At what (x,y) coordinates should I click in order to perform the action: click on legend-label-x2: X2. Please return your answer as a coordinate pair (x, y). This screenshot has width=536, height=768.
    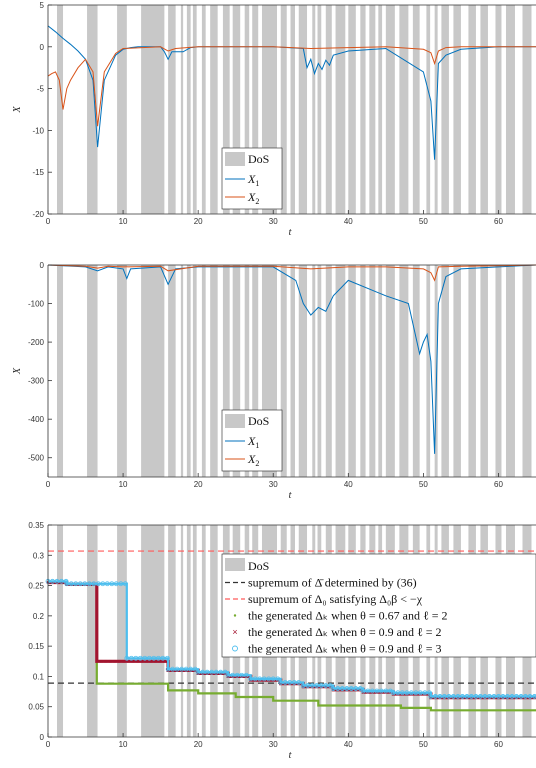
    Looking at the image, I should click on (253, 198).